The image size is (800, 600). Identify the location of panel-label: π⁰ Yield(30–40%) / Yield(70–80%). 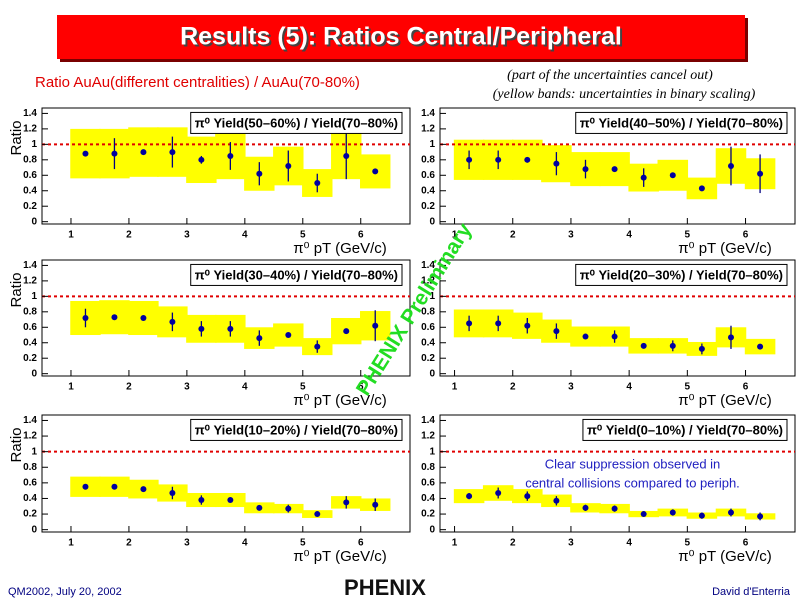
(296, 274).